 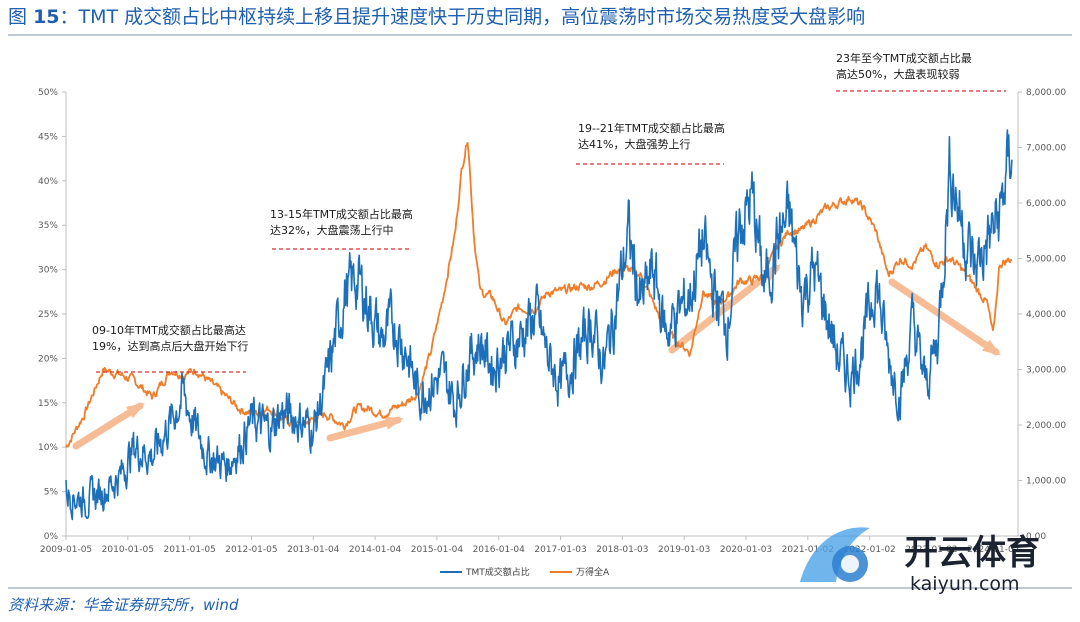 I want to click on figure-number: 15, so click(x=46, y=17).